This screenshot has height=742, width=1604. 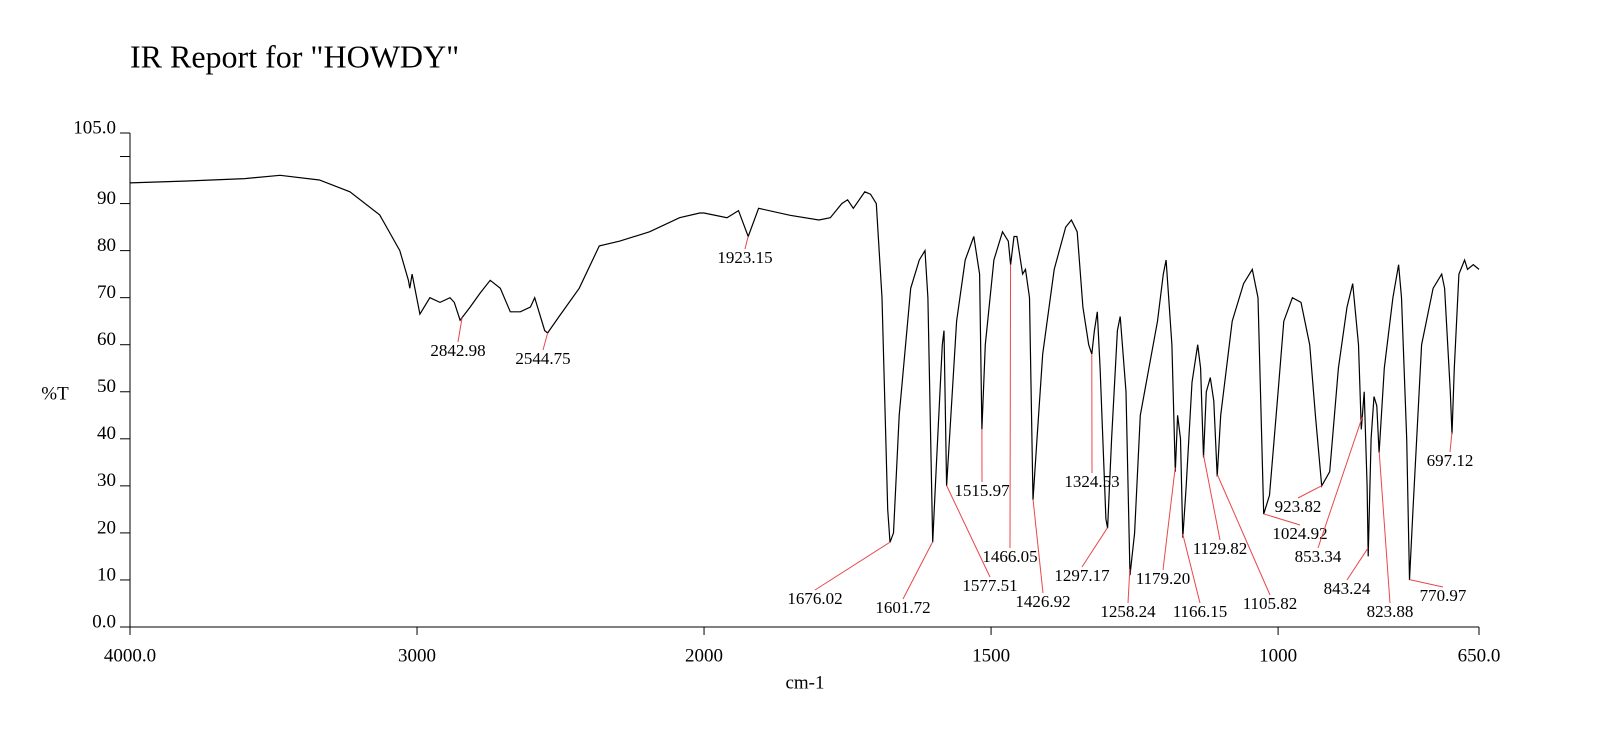 I want to click on y-tick-label: 50, so click(x=106, y=386).